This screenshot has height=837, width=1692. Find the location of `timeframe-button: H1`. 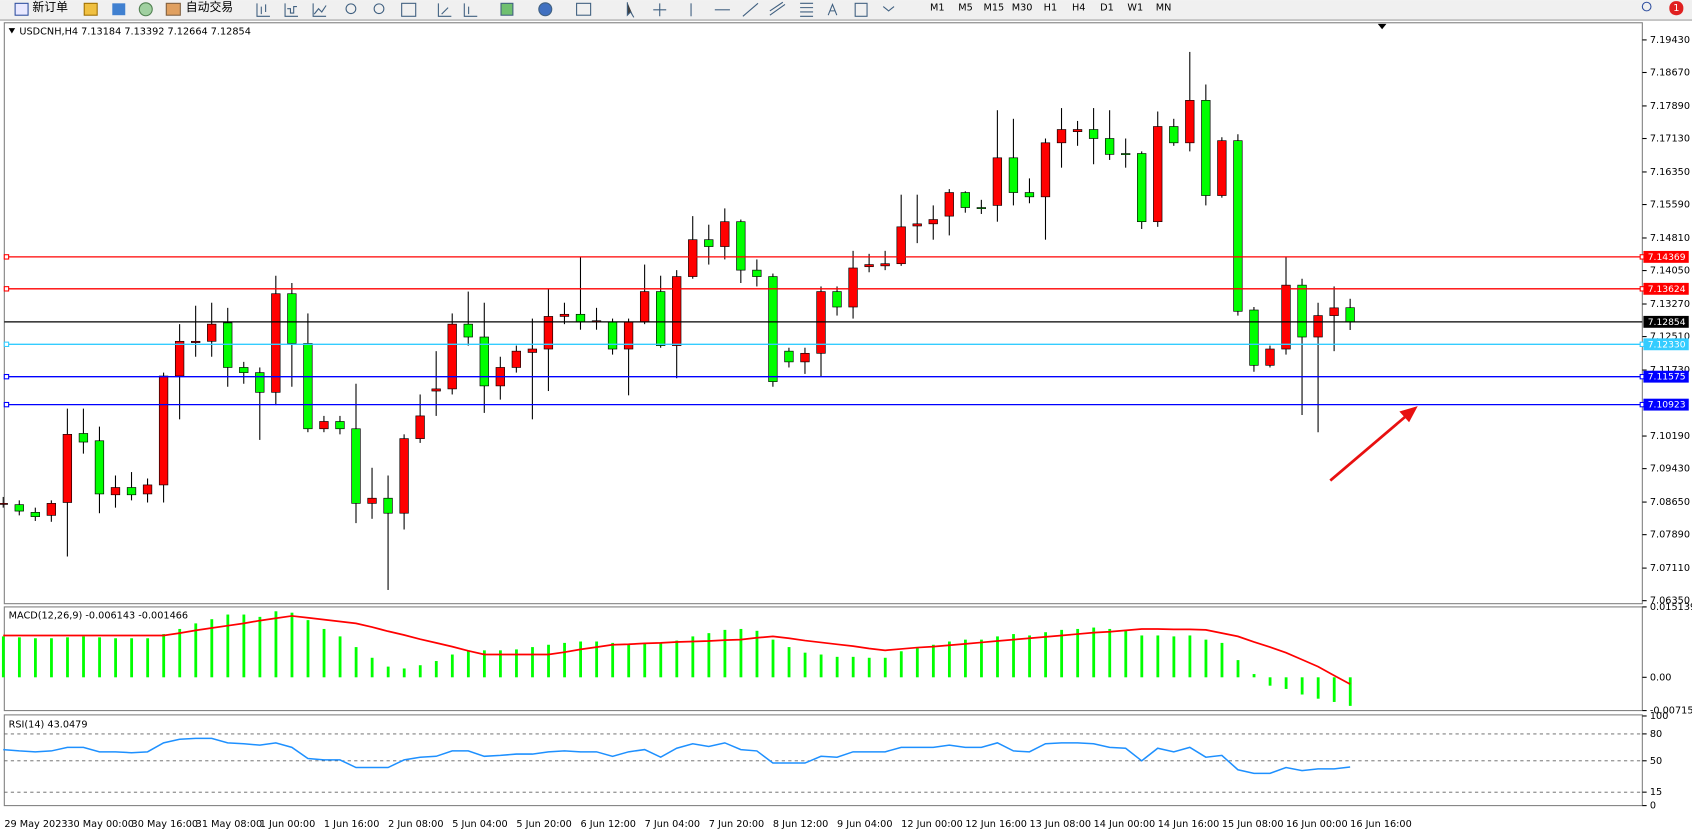

timeframe-button: H1 is located at coordinates (1050, 8).